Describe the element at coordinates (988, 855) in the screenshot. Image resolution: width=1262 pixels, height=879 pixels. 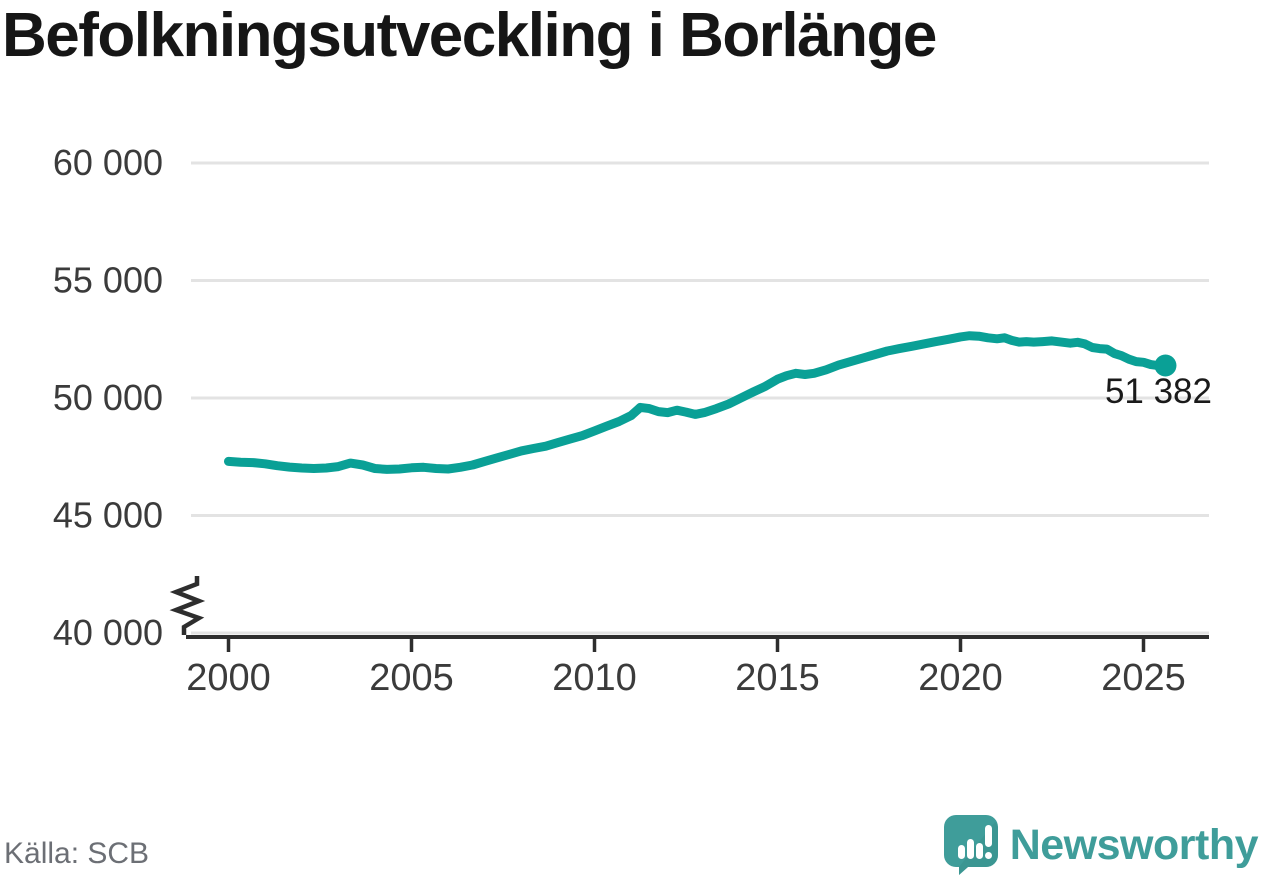
I see `logo-exclamation-dot` at that location.